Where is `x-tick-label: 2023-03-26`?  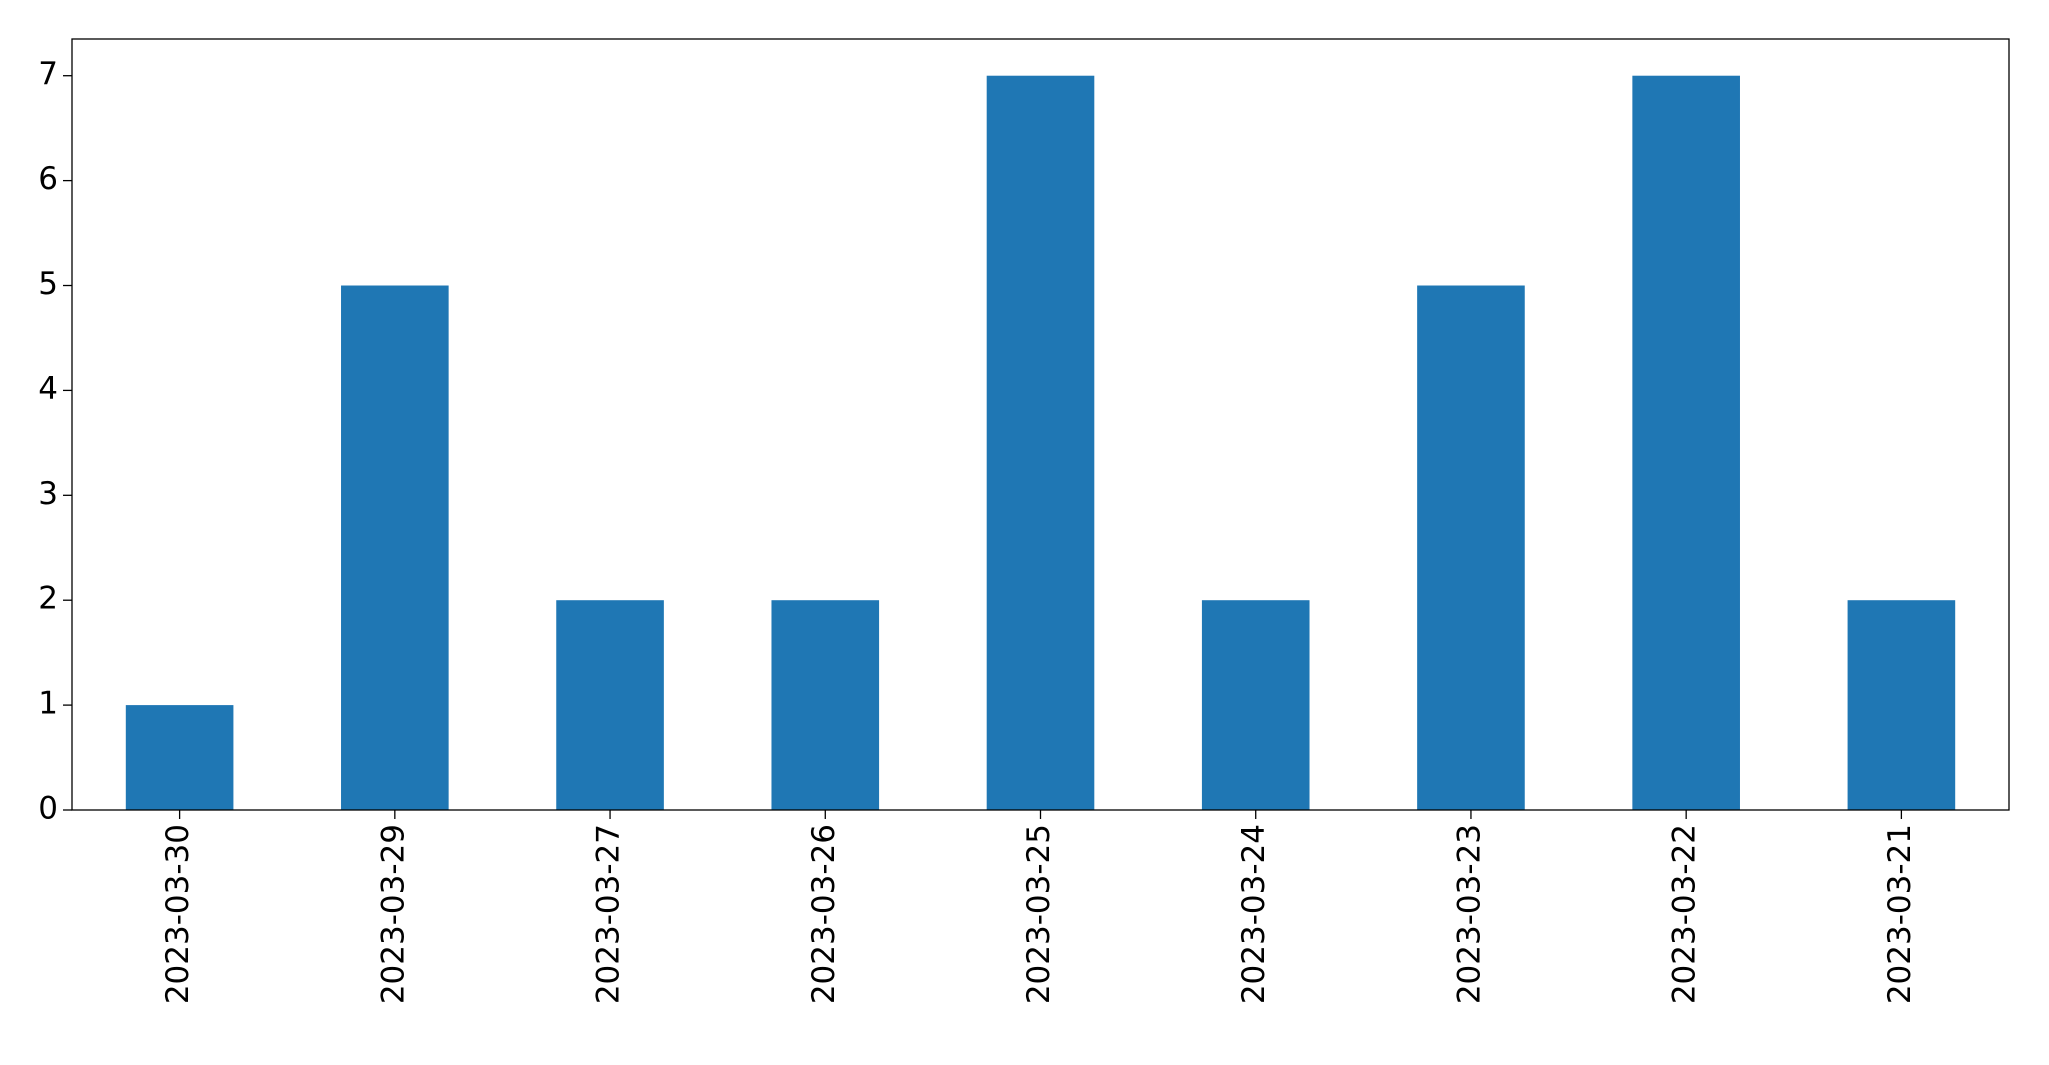 x-tick-label: 2023-03-26 is located at coordinates (824, 914).